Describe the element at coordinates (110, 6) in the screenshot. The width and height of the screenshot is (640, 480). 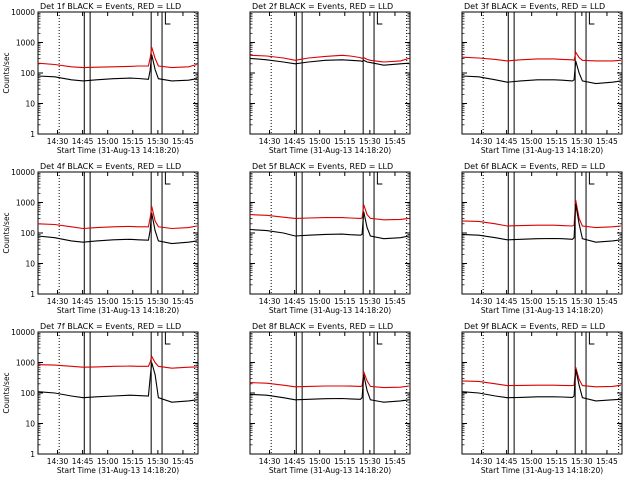
I see `panel-title: Det 1f BLACK = Events, RED = LLD` at that location.